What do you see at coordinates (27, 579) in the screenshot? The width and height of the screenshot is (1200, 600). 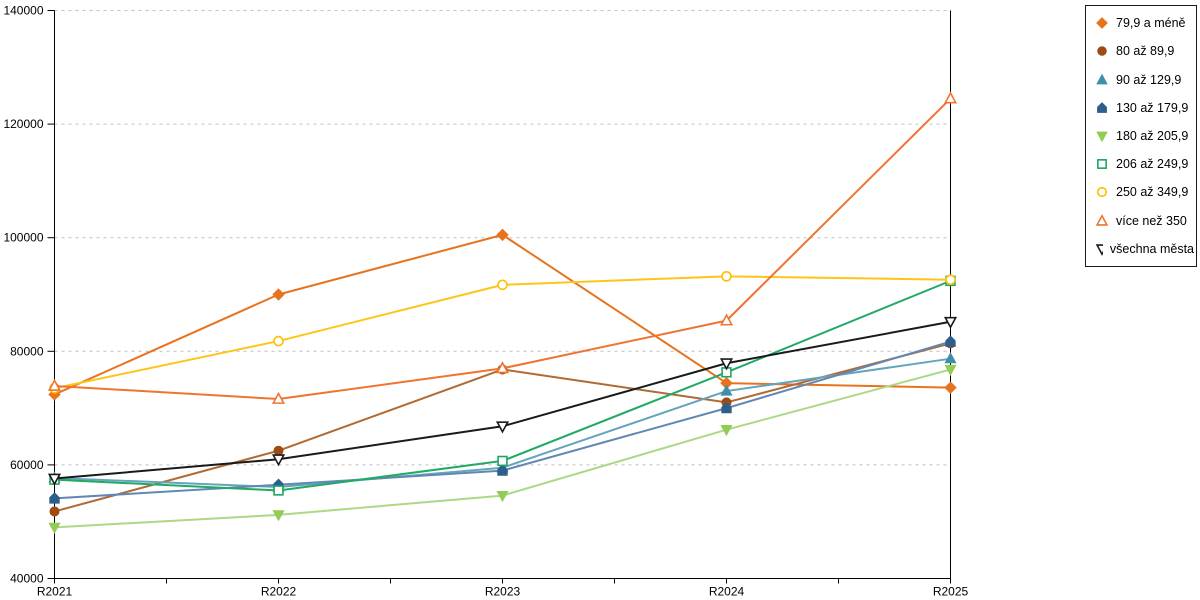 I see `y-tick-label: 40000` at bounding box center [27, 579].